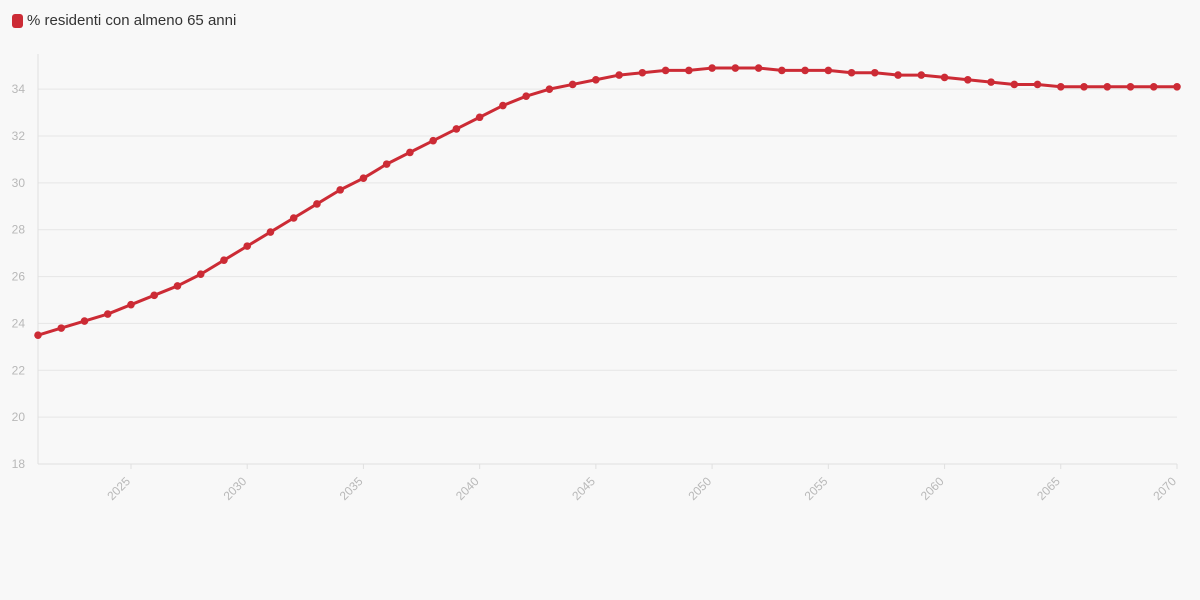 This screenshot has height=600, width=1200. Describe the element at coordinates (19, 230) in the screenshot. I see `y-tick-label: 28` at that location.